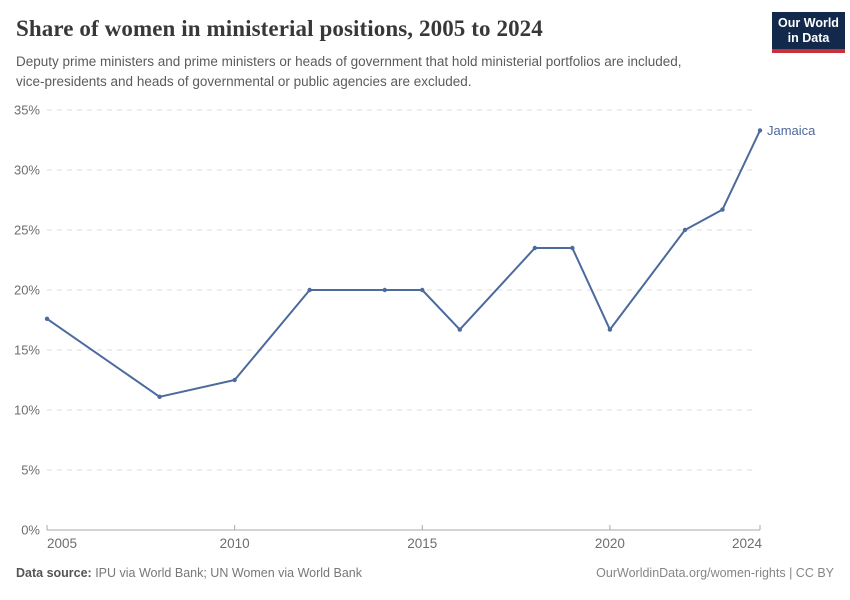 The image size is (850, 600). I want to click on x-tick-label-2015: 2015, so click(422, 543).